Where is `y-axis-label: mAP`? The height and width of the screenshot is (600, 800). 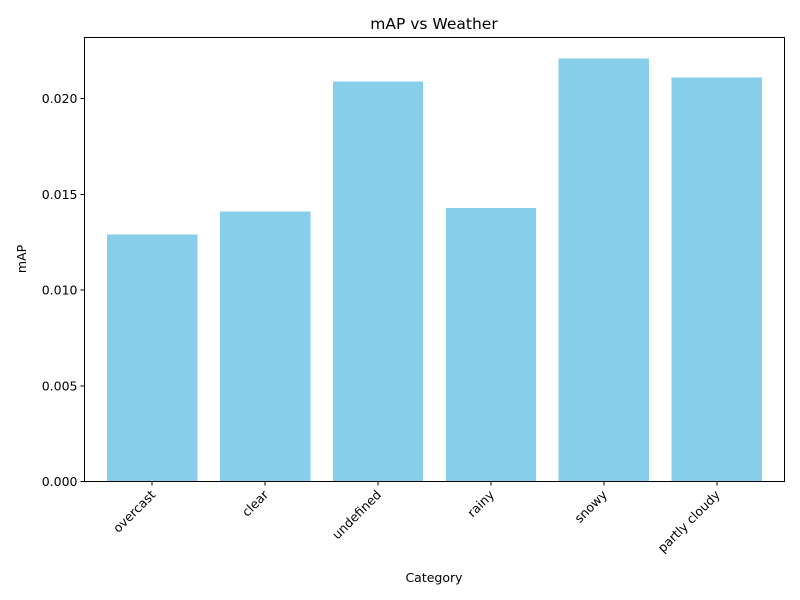
y-axis-label: mAP is located at coordinates (21, 258).